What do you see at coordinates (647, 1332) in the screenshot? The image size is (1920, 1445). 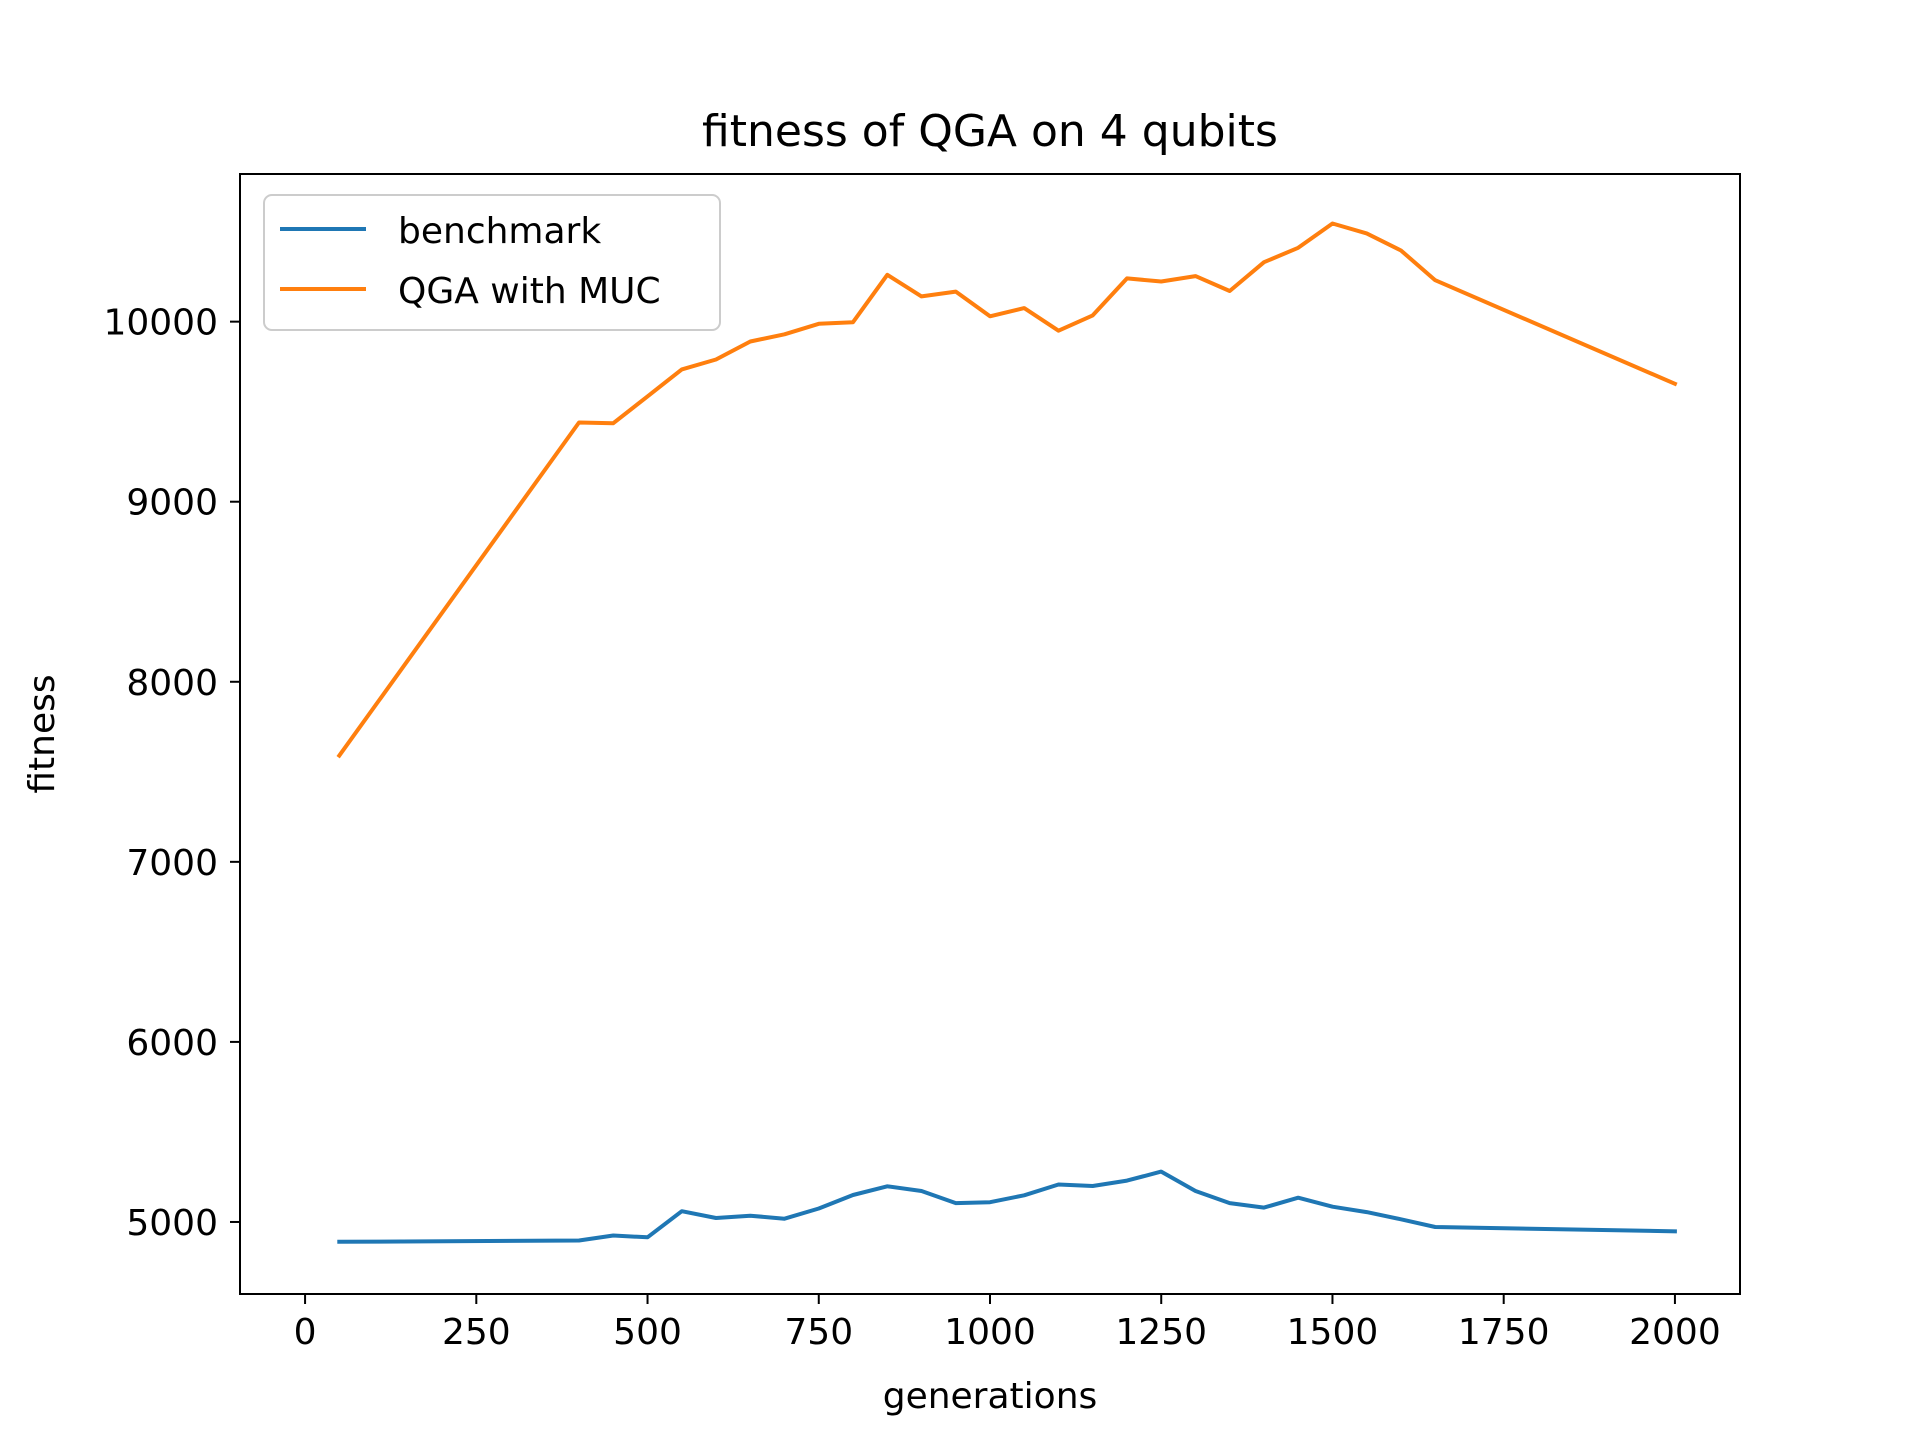 I see `x-tick-label: 500` at bounding box center [647, 1332].